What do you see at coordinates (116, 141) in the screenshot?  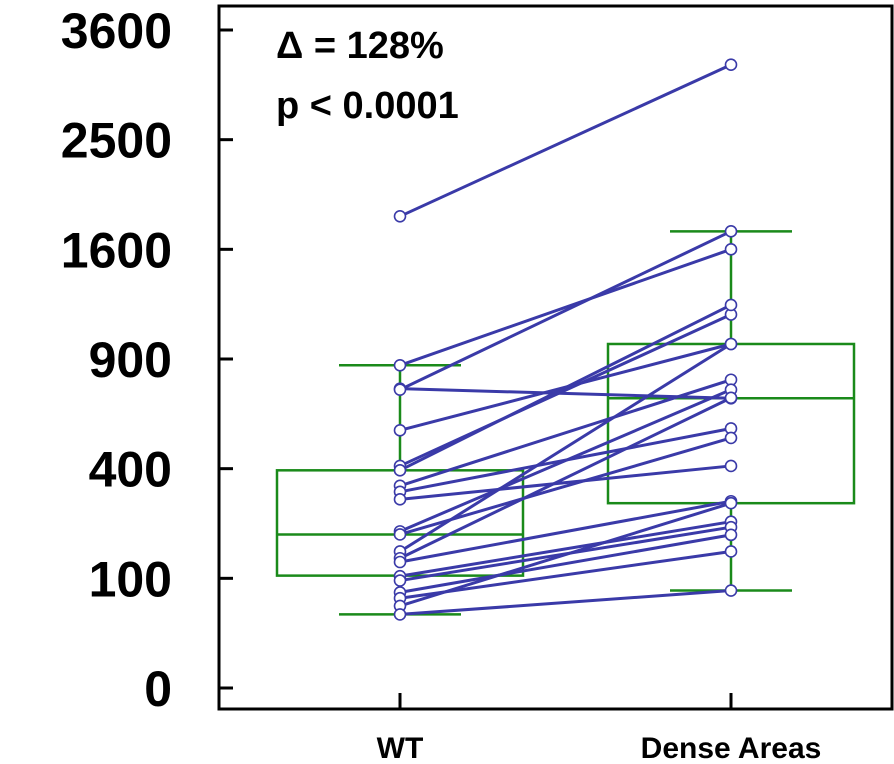 I see `y-tick-label: 2500` at bounding box center [116, 141].